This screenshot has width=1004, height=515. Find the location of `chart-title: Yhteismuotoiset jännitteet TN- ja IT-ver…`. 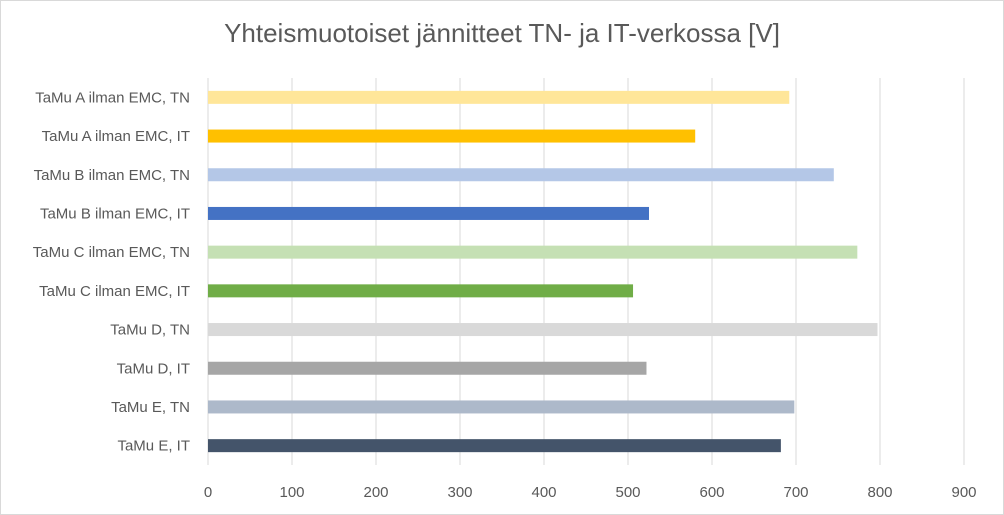

chart-title: Yhteismuotoiset jännitteet TN- ja IT-ver… is located at coordinates (502, 33).